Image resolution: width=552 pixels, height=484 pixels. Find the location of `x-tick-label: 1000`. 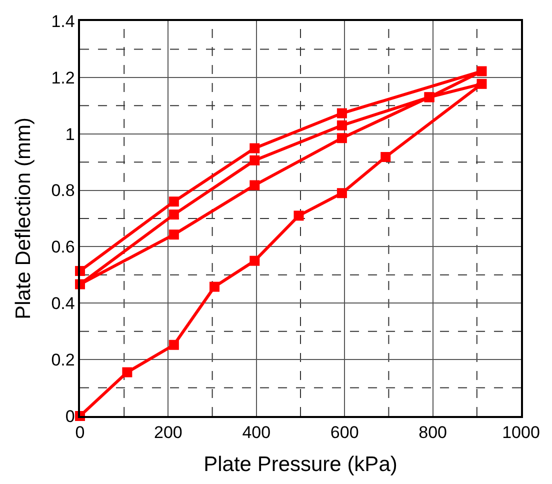

x-tick-label: 1000 is located at coordinates (521, 432).